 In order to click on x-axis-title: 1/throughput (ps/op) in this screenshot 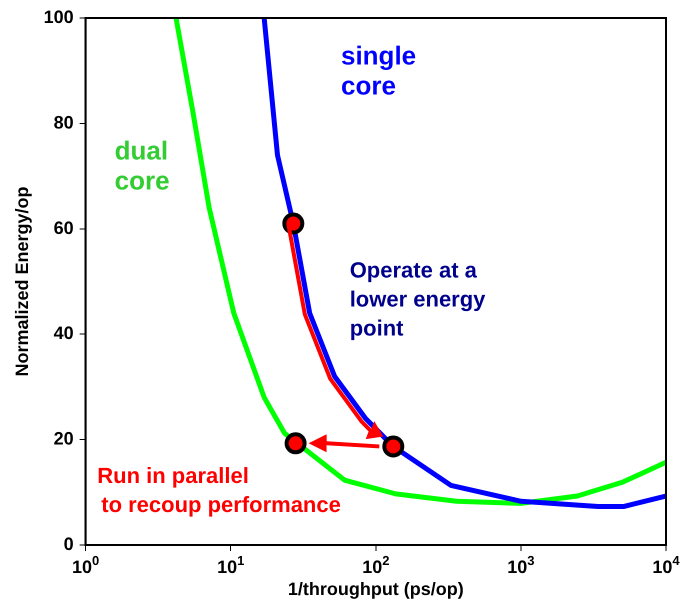, I will do `click(376, 589)`.